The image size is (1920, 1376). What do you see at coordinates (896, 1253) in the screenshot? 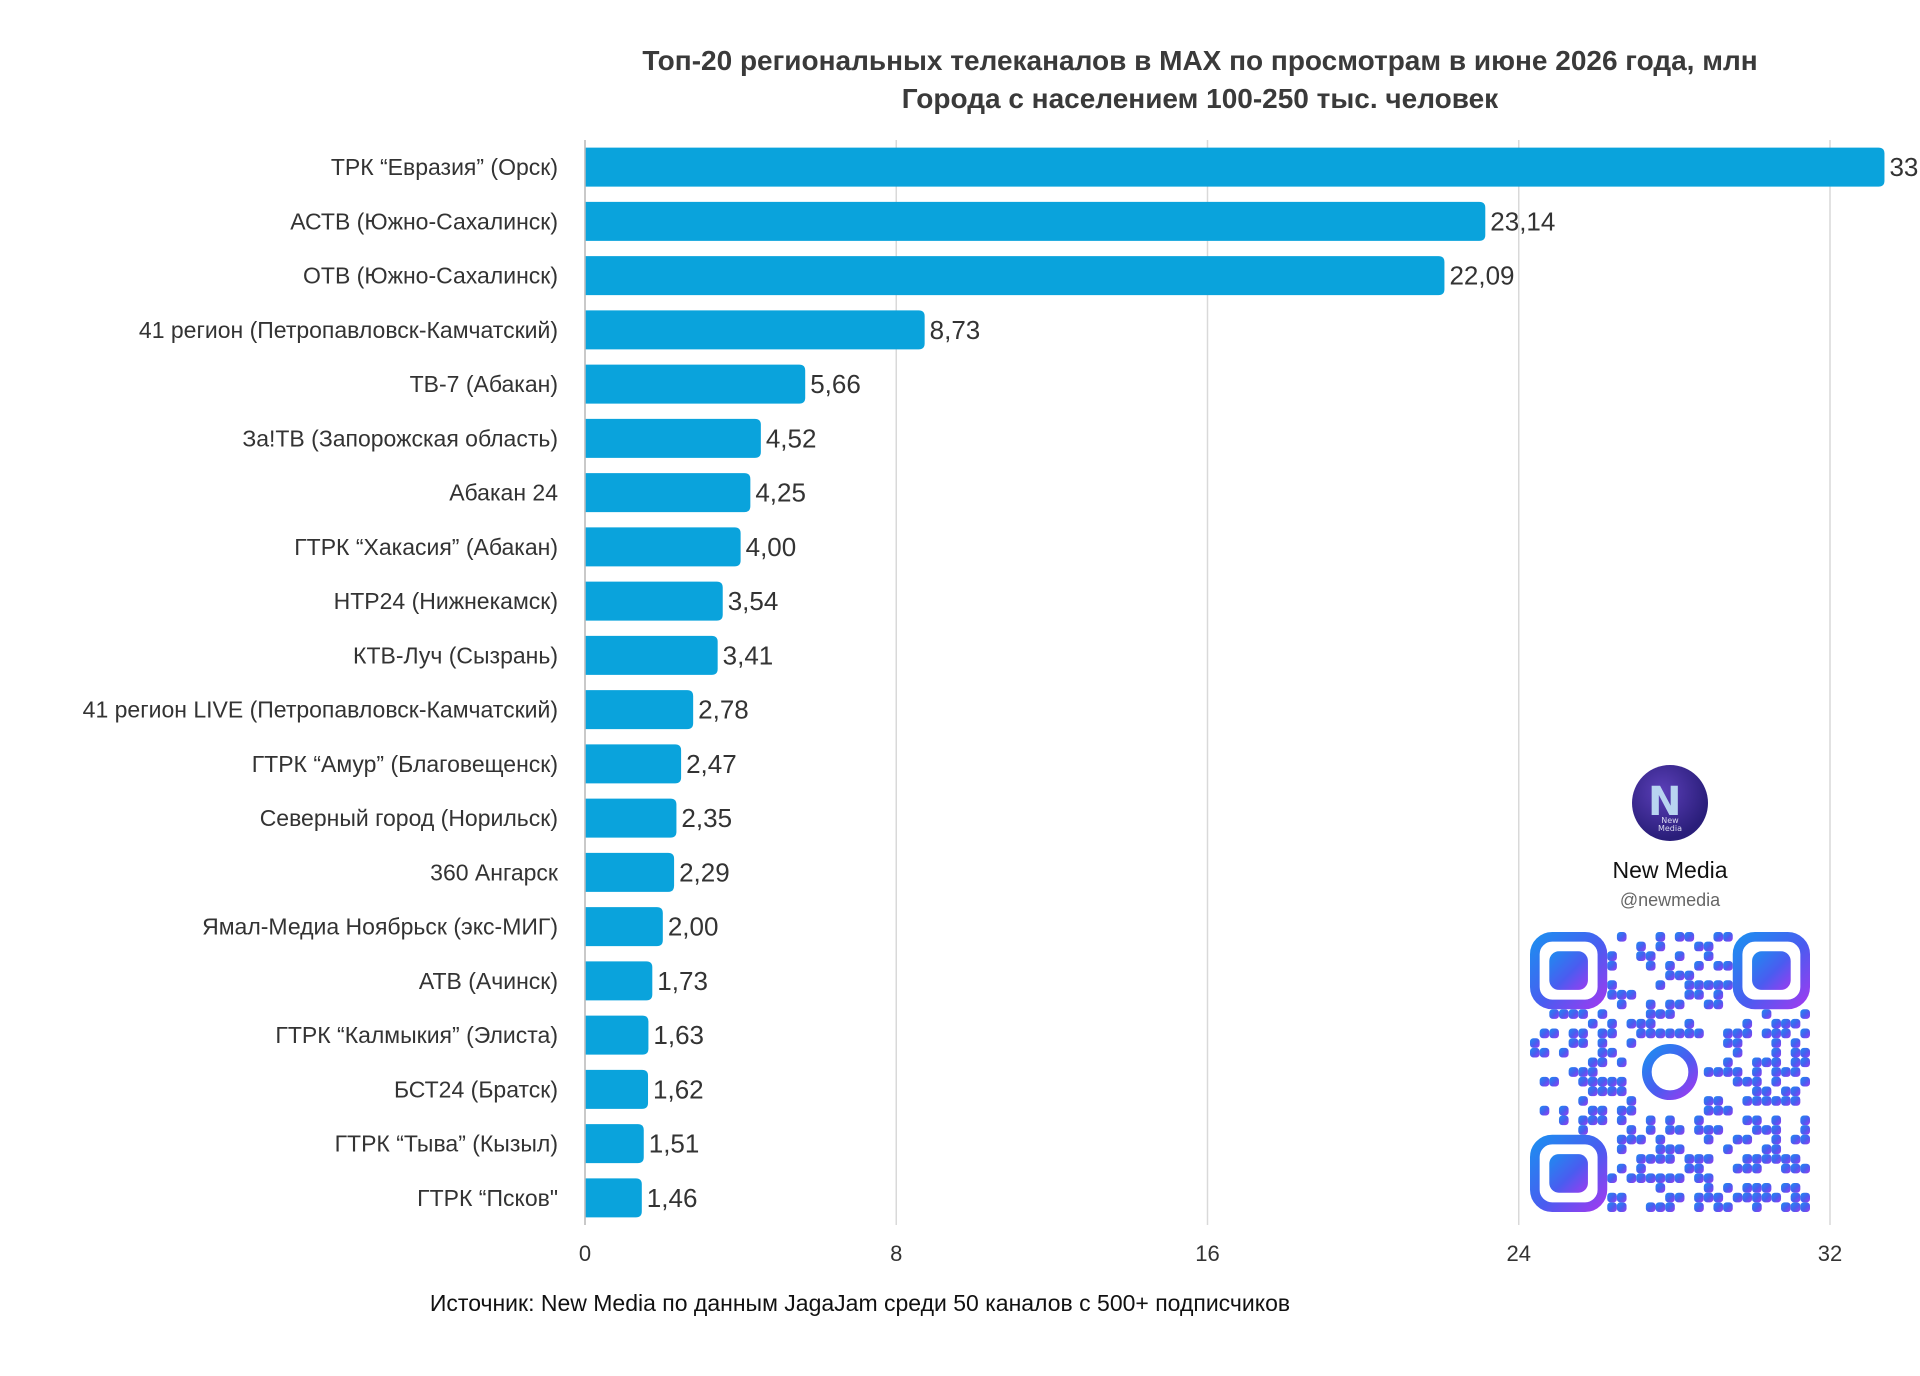
I see `x-tick-label: 8` at bounding box center [896, 1253].